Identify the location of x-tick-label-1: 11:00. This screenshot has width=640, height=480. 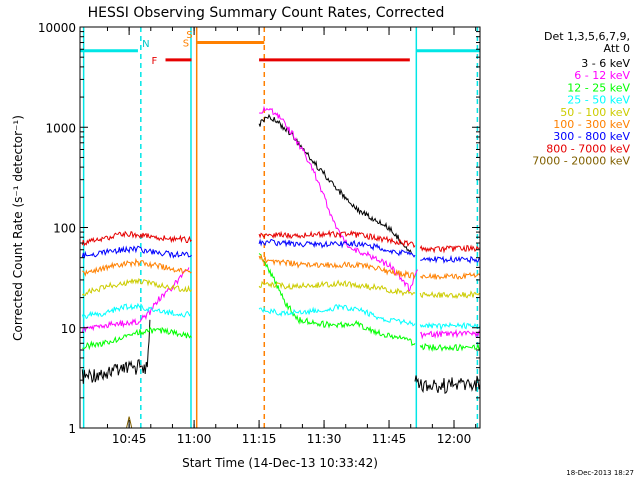
(194, 439).